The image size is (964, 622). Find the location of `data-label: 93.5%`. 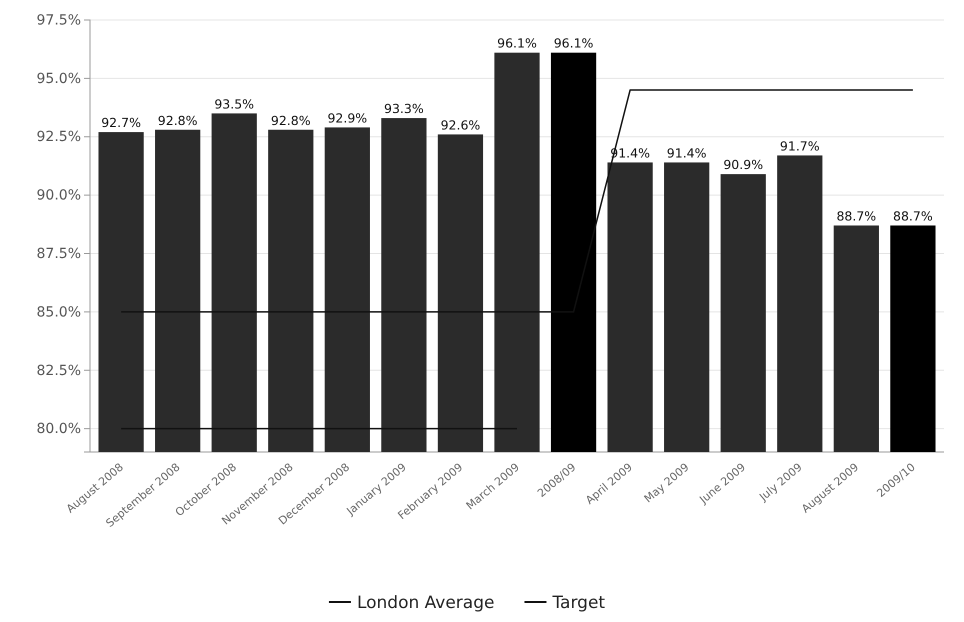

data-label: 93.5% is located at coordinates (234, 104).